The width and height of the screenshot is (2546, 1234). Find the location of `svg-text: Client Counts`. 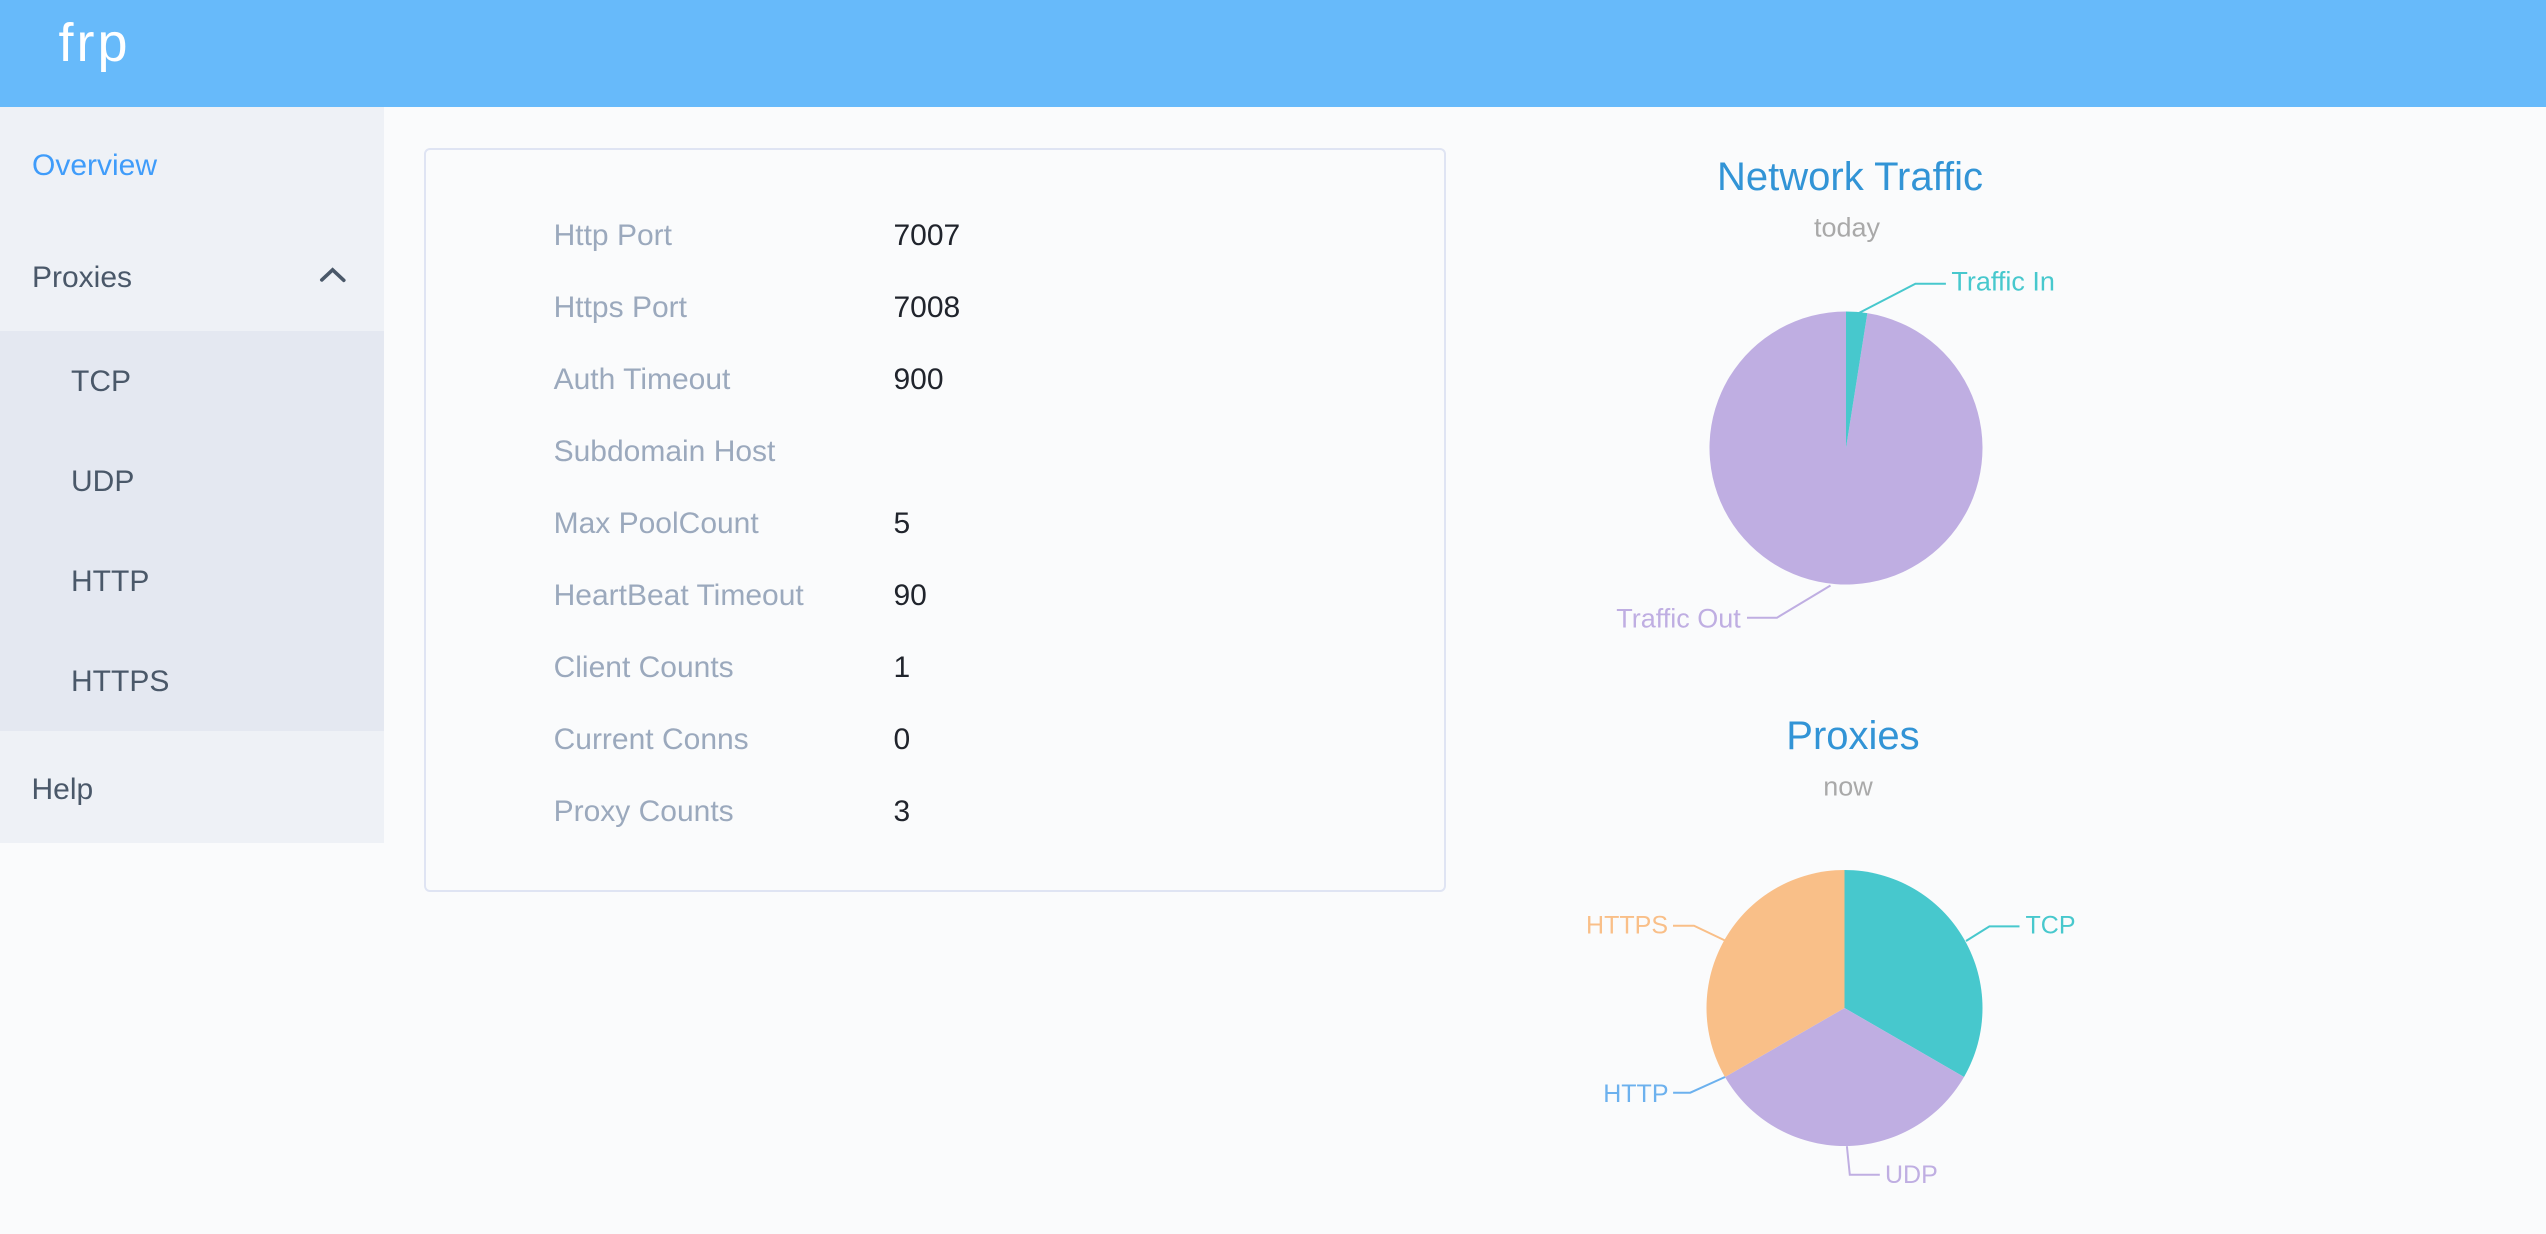

svg-text: Client Counts is located at coordinates (644, 667).